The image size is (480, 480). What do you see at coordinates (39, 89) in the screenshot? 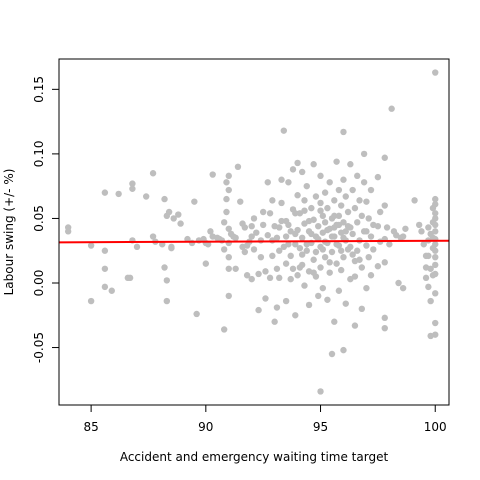
I see `y-tick-label: 0.15` at bounding box center [39, 89].